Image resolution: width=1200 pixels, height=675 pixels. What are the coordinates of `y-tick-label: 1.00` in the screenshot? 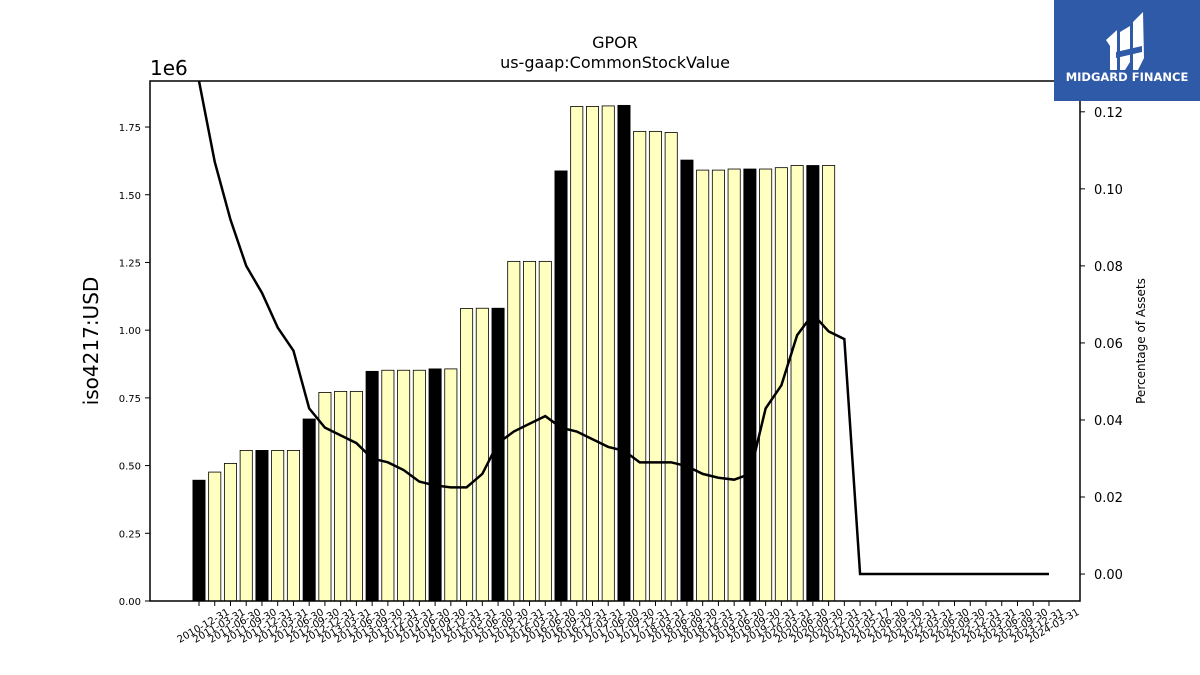 It's located at (130, 331).